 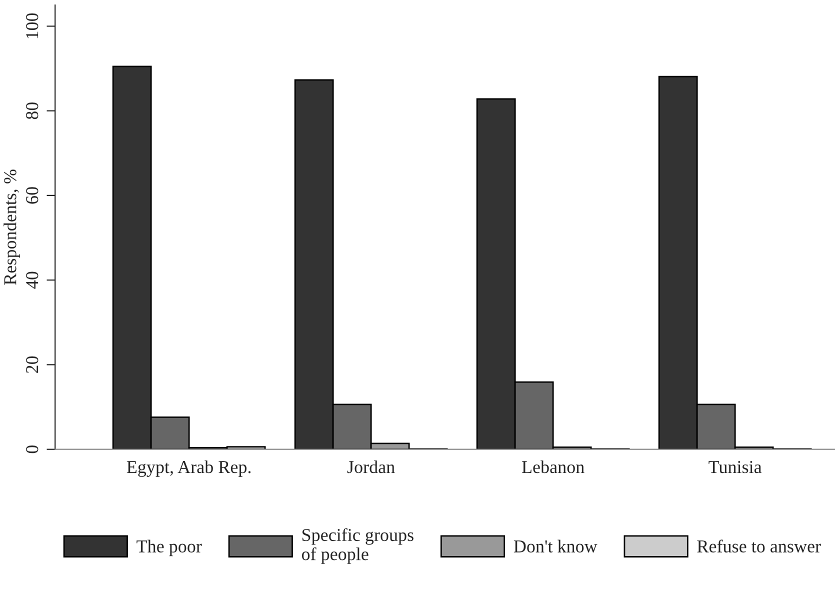 I want to click on y-tick-label: 80, so click(x=32, y=111).